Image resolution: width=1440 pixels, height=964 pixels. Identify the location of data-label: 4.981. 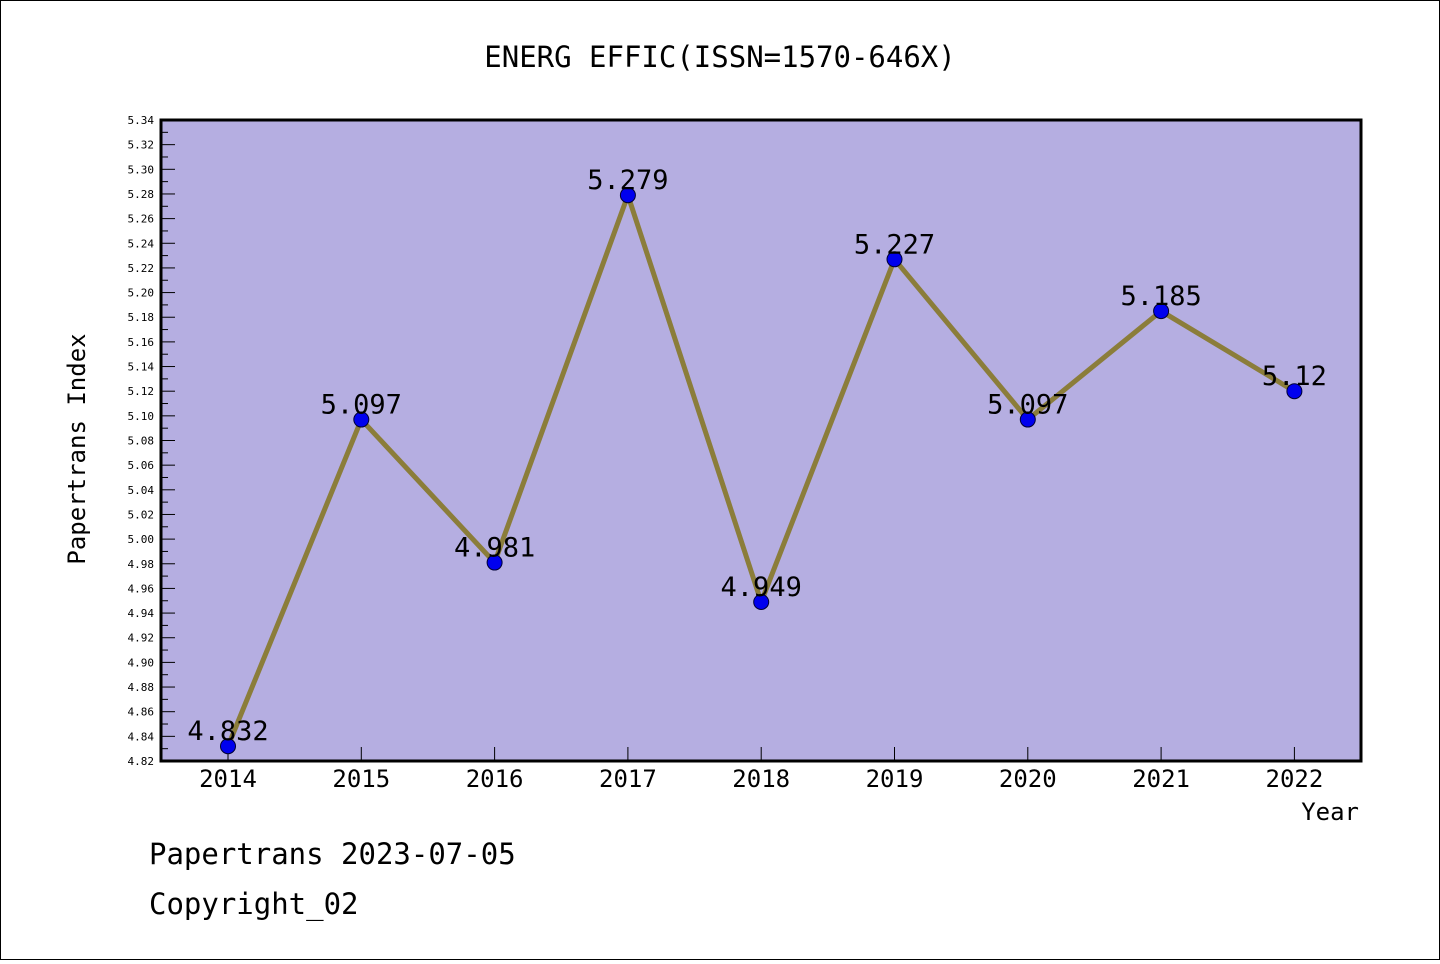
(494, 548).